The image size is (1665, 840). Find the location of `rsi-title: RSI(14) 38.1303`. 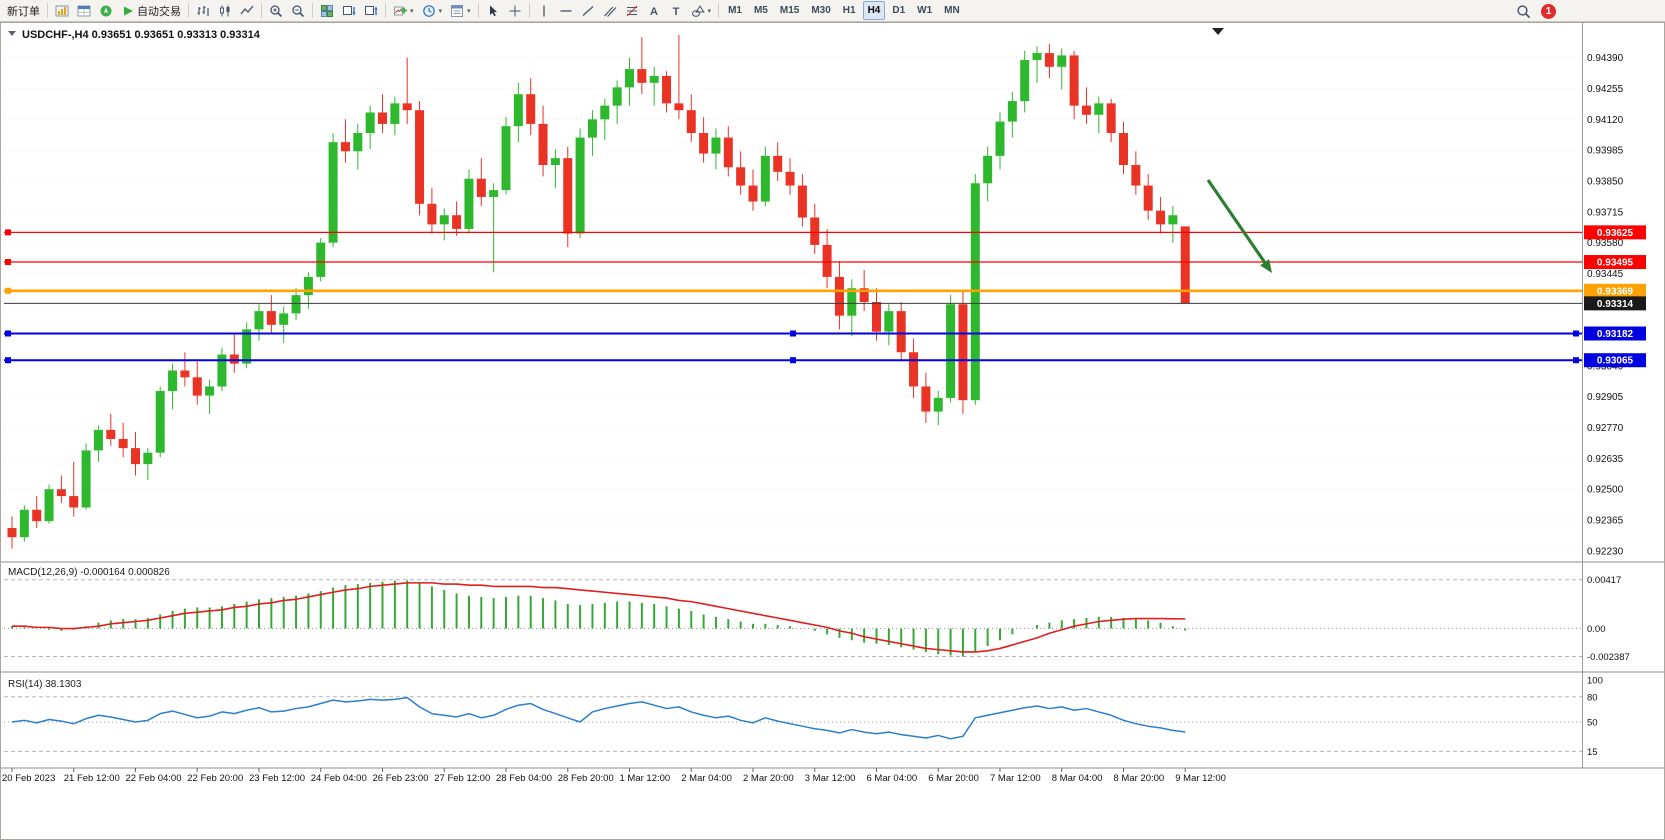

rsi-title: RSI(14) 38.1303 is located at coordinates (45, 684).